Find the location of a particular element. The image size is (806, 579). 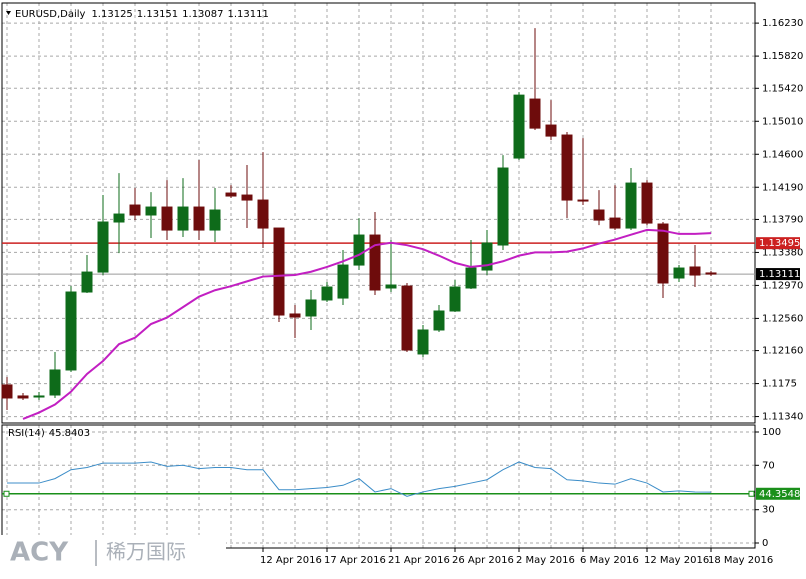

y-tick-label: 1.12160 is located at coordinates (782, 351).